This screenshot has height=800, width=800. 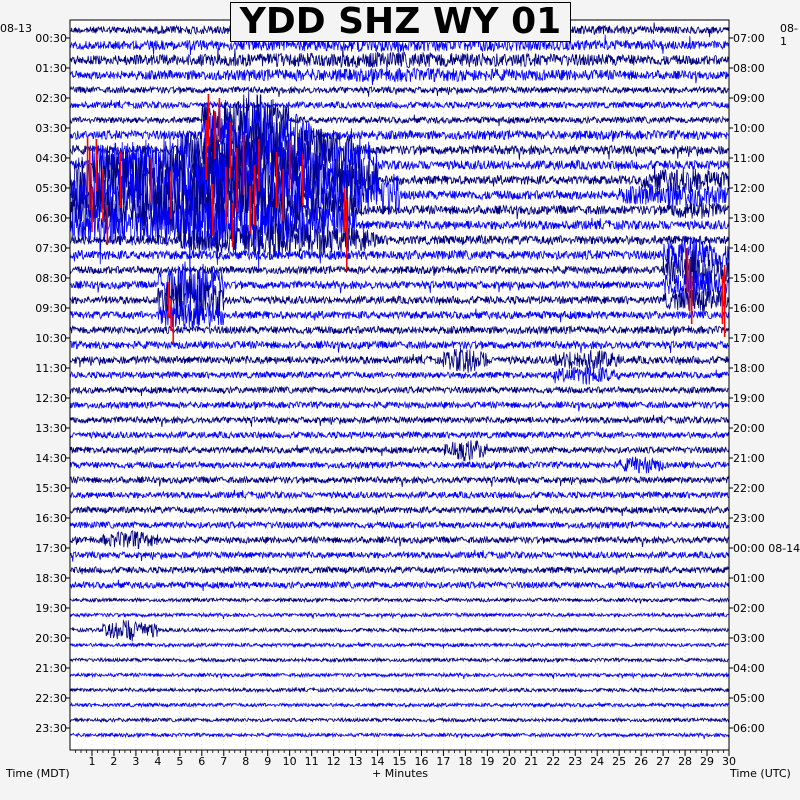 I want to click on x-tick-label: 28, so click(x=685, y=761).